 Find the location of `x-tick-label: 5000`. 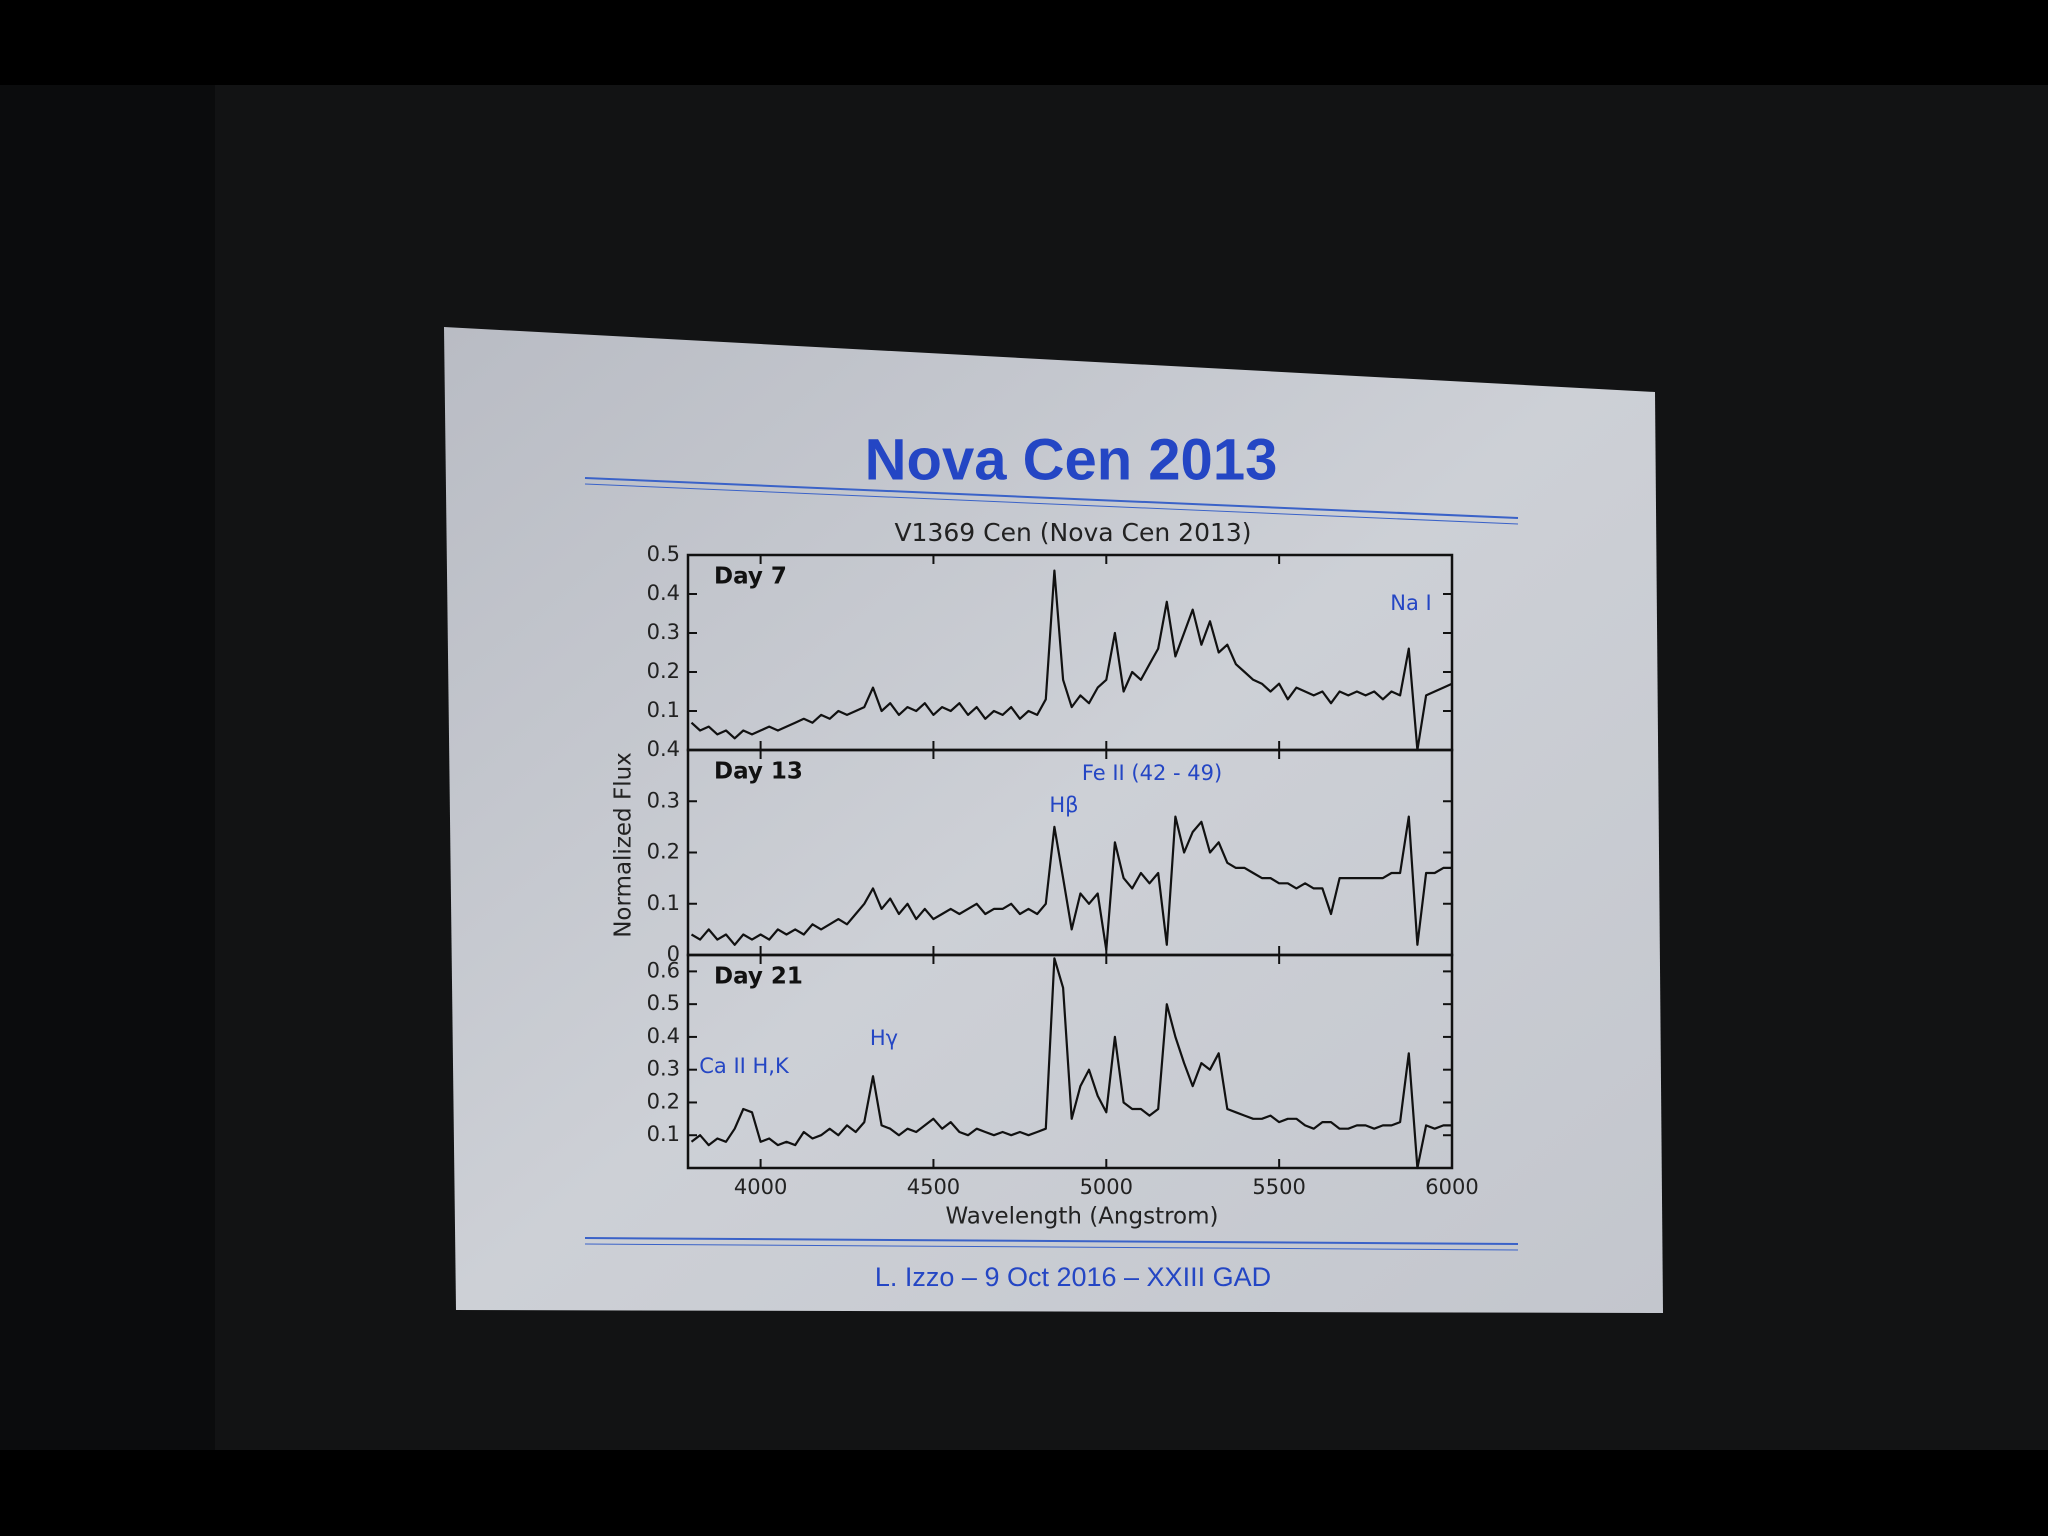

x-tick-label: 5000 is located at coordinates (1106, 1187).